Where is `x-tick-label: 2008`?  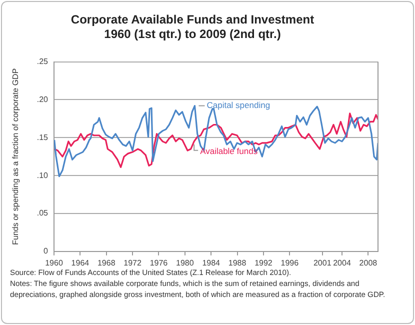 x-tick-label: 2008 is located at coordinates (368, 263).